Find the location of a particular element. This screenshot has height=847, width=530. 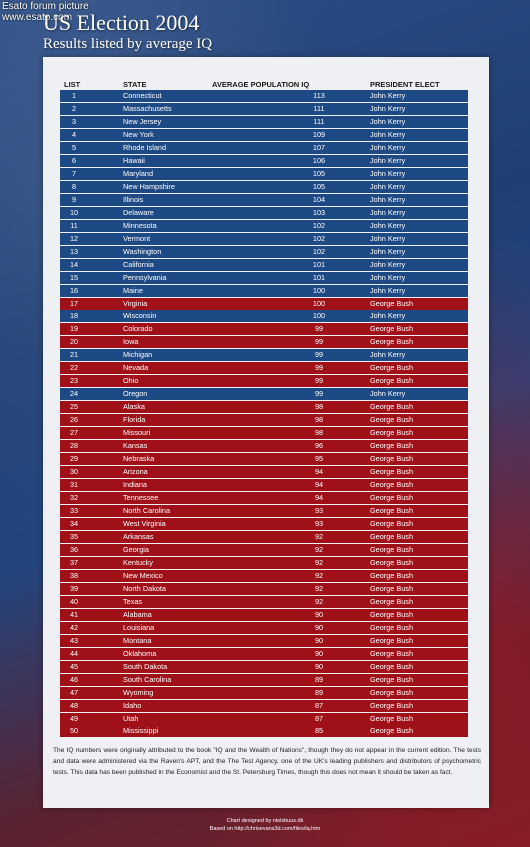

row-state: Kentucky is located at coordinates (138, 562).